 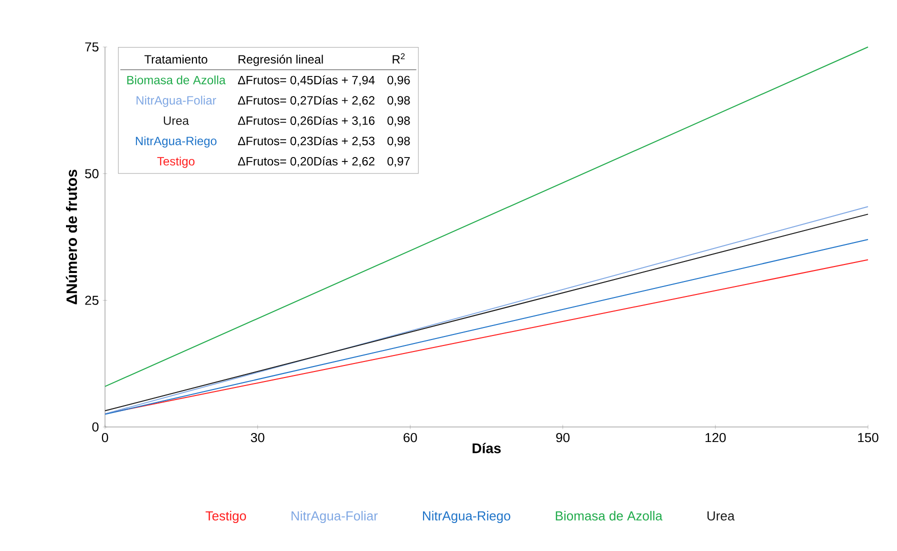 I want to click on x-tick-label: 30, so click(x=257, y=437).